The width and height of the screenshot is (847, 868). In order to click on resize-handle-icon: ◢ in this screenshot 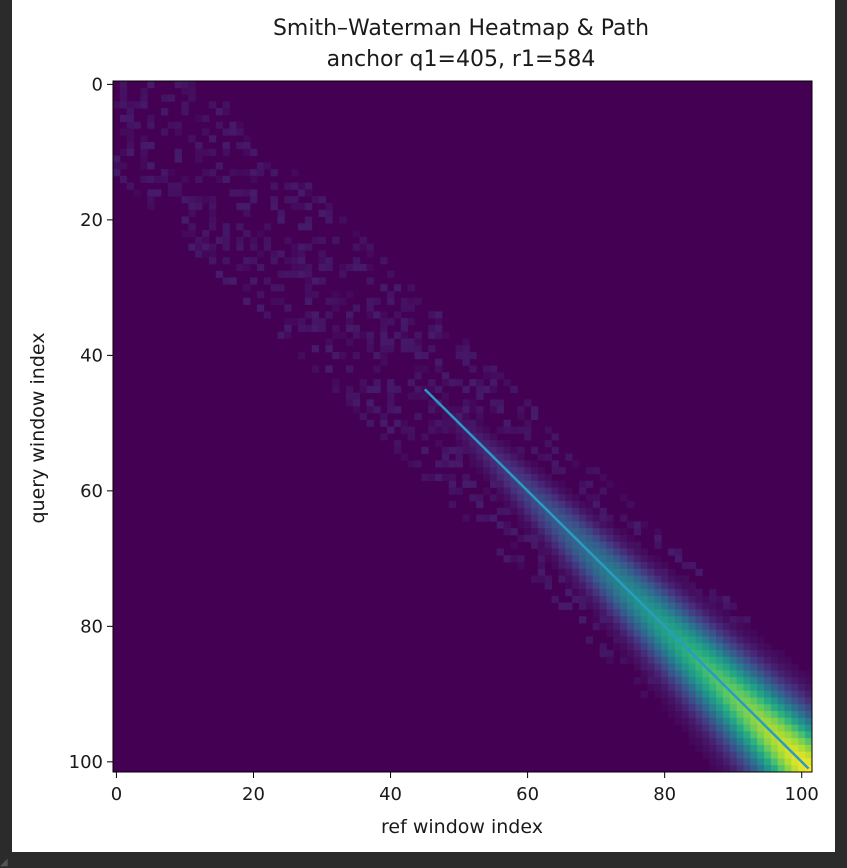, I will do `click(4, 862)`.